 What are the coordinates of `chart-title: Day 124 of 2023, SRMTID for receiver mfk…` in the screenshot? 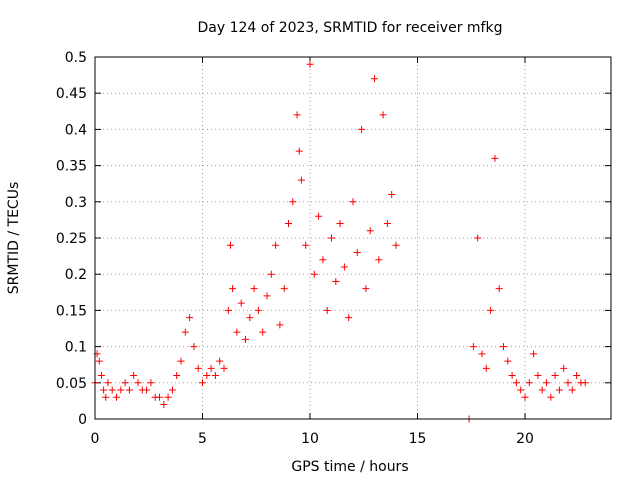 It's located at (350, 28).